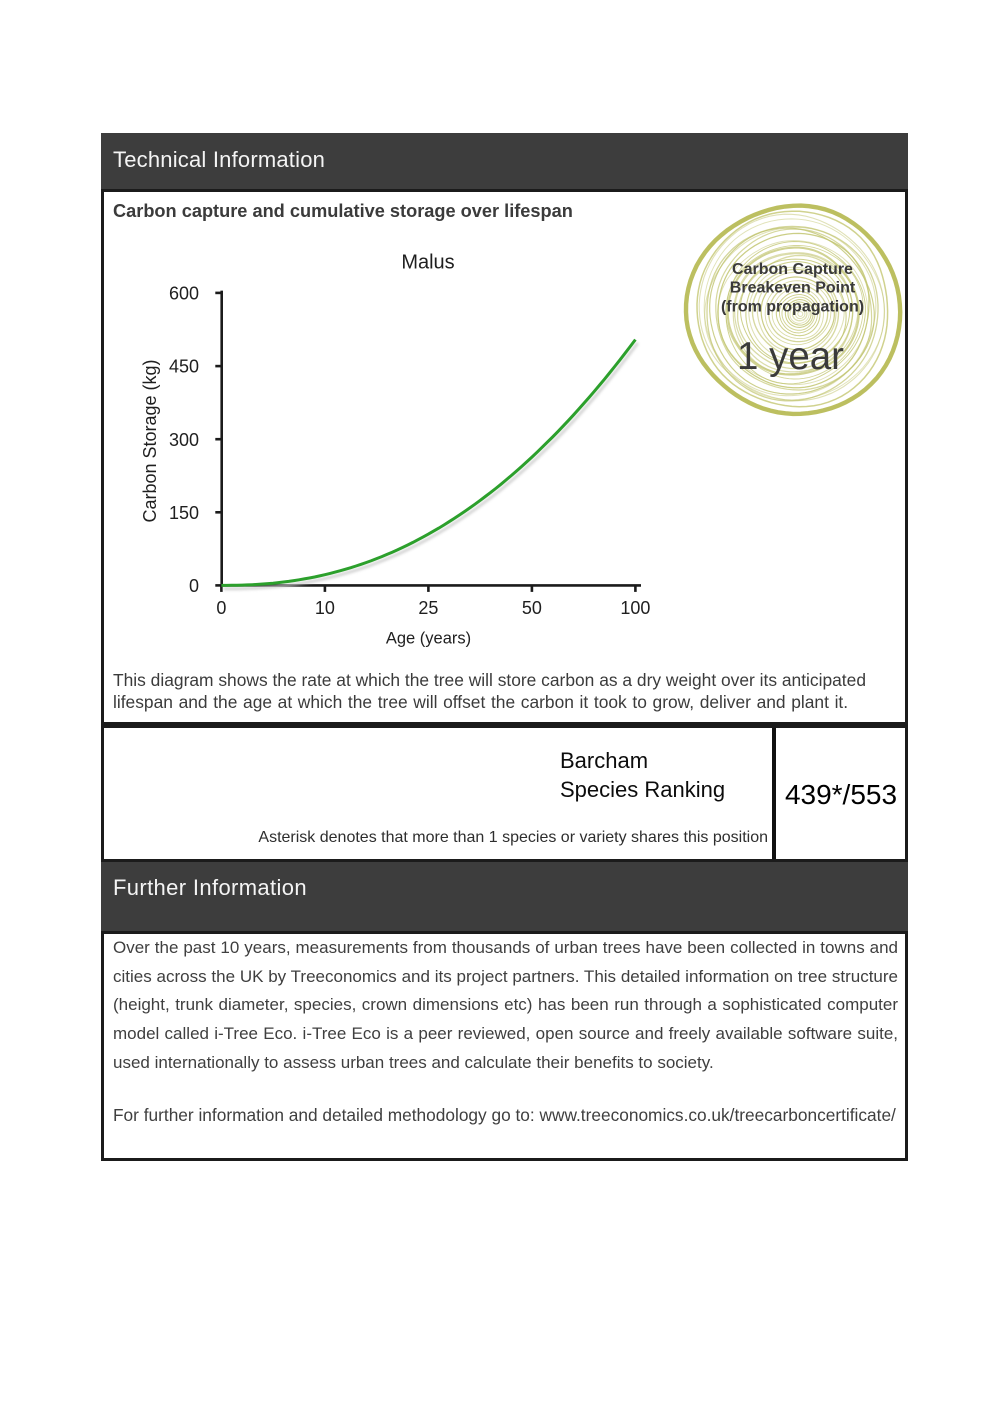  I want to click on svg-text: 150, so click(184, 513).